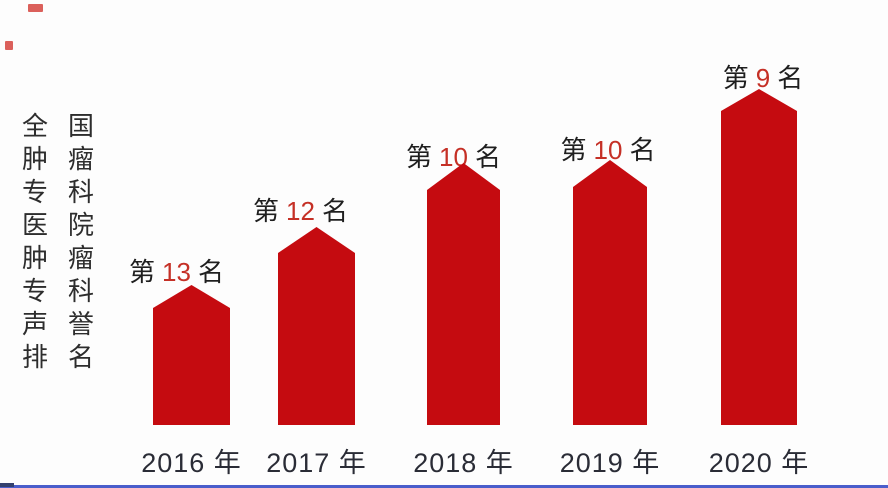 This screenshot has height=488, width=888. I want to click on bottom-accent-line-cap, so click(7, 485).